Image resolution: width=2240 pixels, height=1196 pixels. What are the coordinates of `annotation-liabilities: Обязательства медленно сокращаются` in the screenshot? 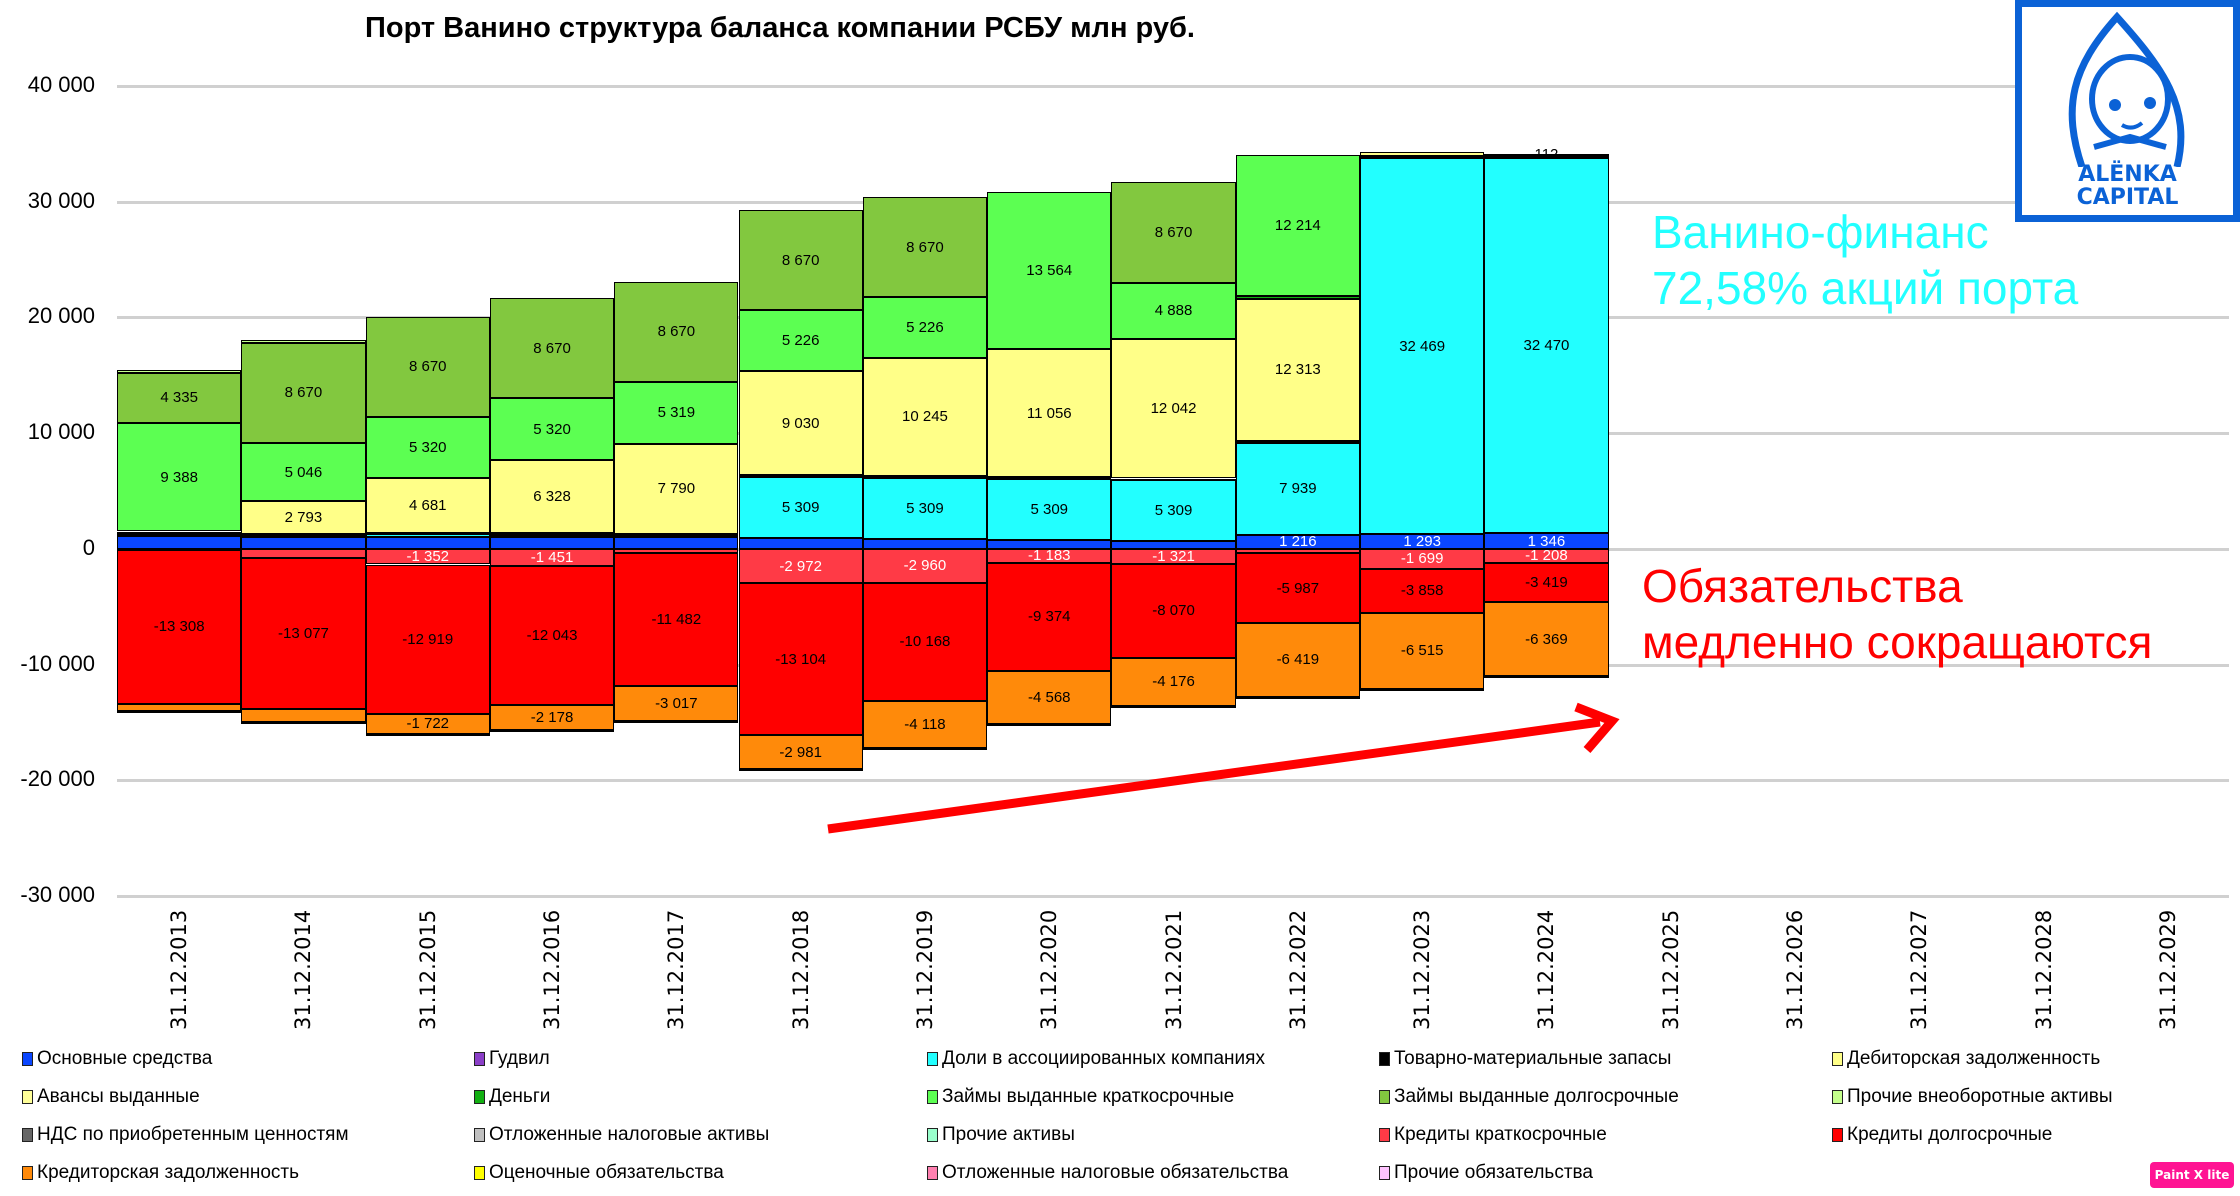 It's located at (1897, 614).